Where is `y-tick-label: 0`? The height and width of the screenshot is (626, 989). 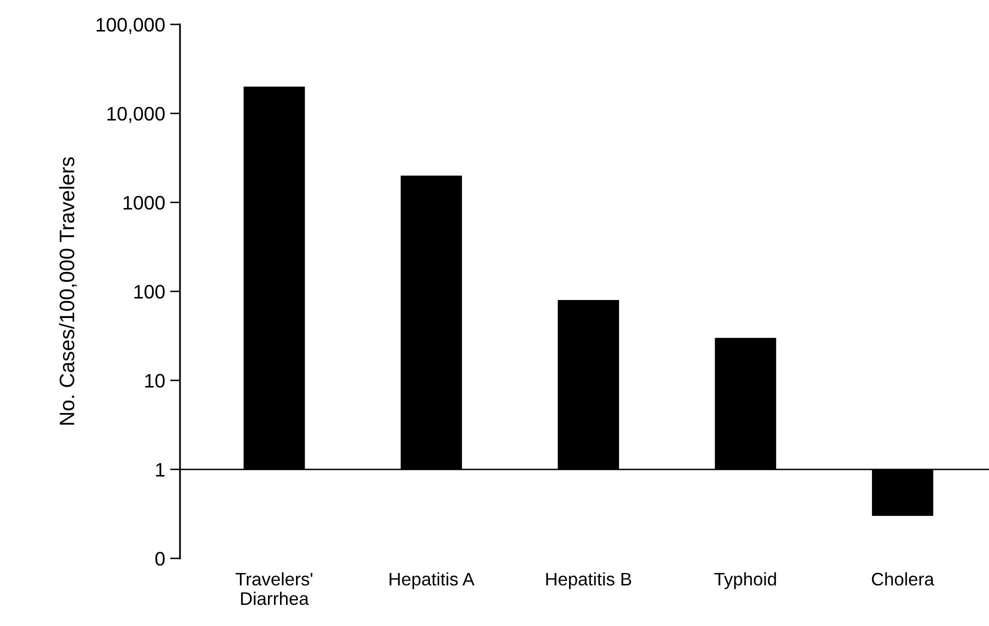
y-tick-label: 0 is located at coordinates (160, 559).